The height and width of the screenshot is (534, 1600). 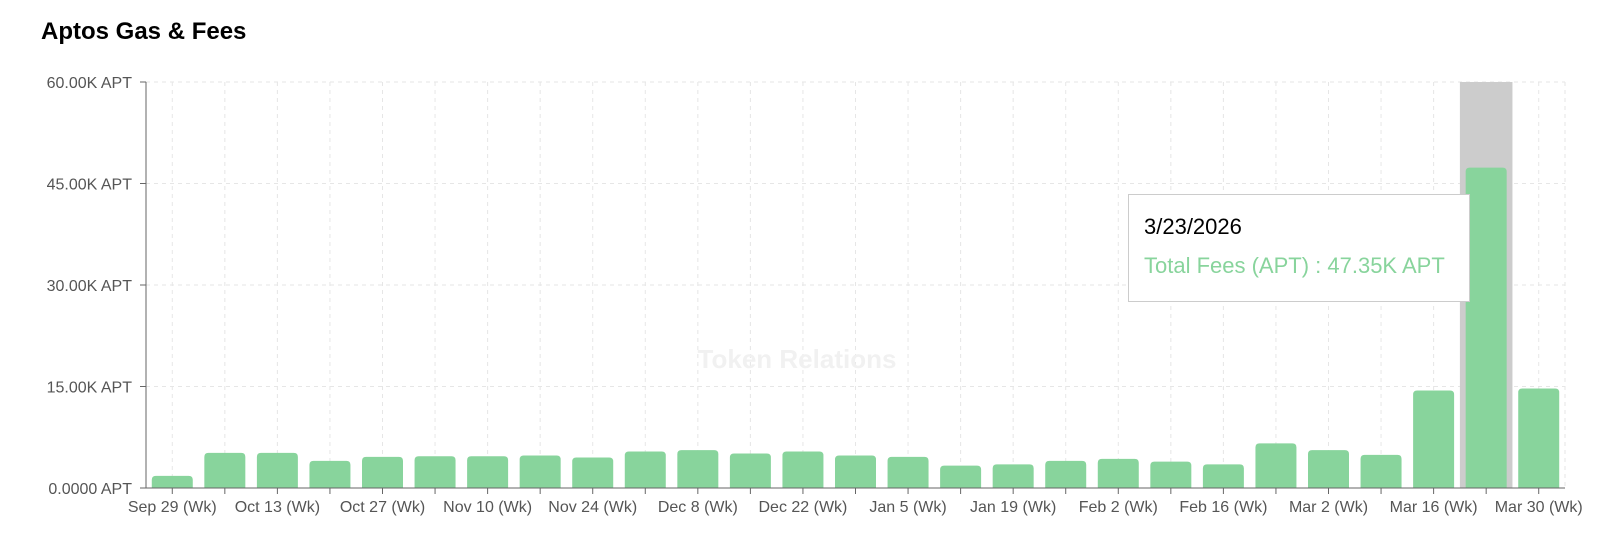 I want to click on x-tick-label-2: Oct 27 (Wk), so click(x=382, y=507).